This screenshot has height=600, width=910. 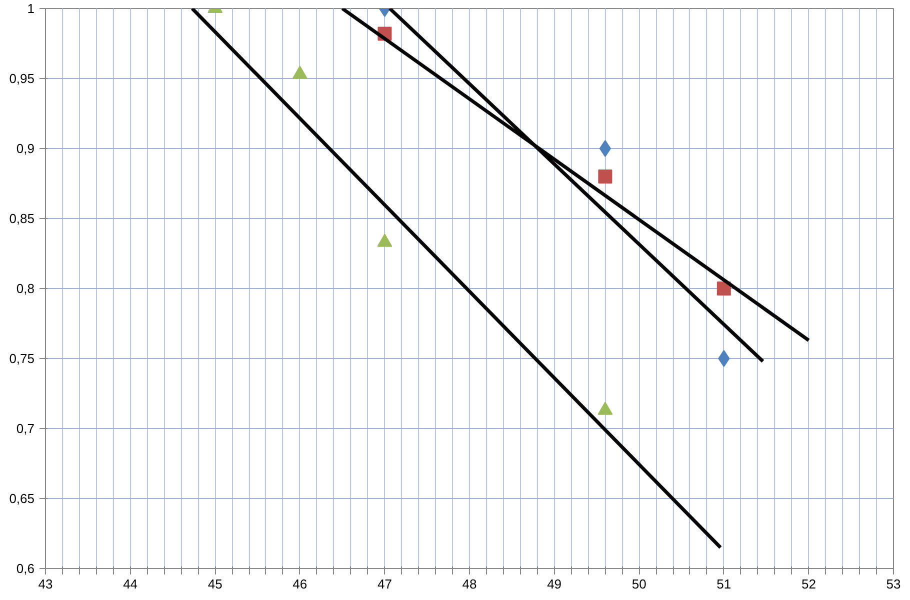 What do you see at coordinates (22, 78) in the screenshot?
I see `y-tick-label: 0,95` at bounding box center [22, 78].